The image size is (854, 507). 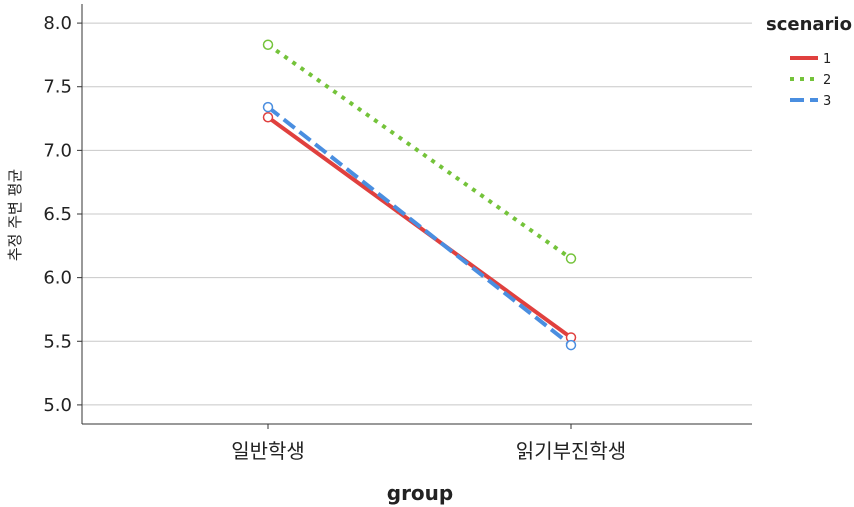 I want to click on legend: scenario 1 2 3, so click(x=809, y=61).